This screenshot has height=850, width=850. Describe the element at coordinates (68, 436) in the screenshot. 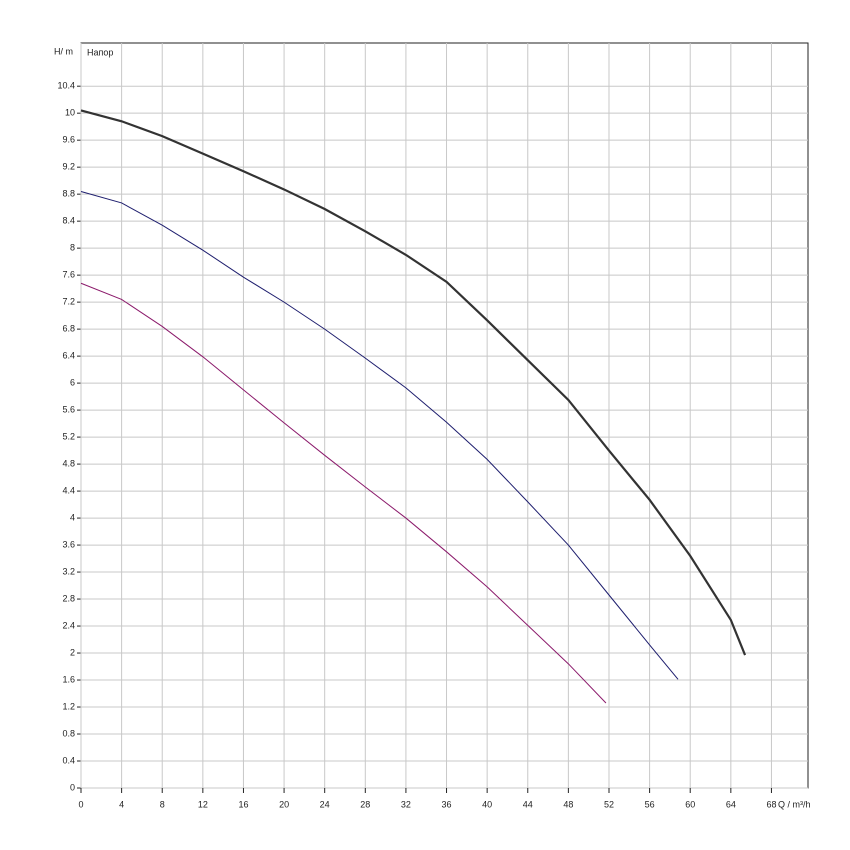

I see `y-tick-label: 5.2` at that location.